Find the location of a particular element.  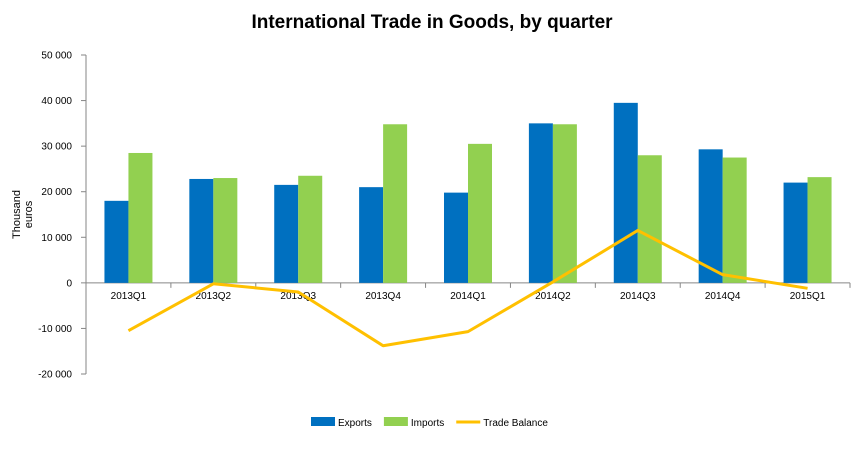

bar-imports-2014Q4 is located at coordinates (734, 220).